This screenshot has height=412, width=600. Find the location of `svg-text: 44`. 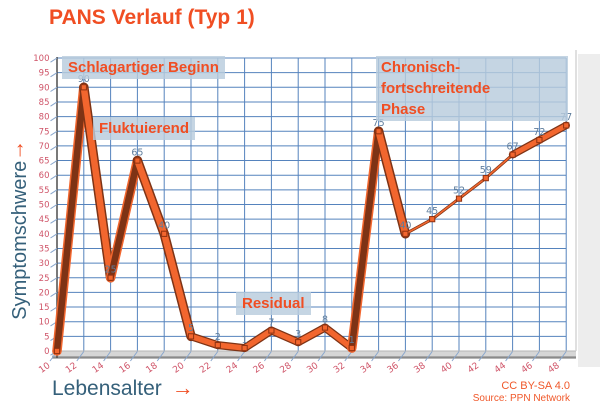

svg-text: 44 is located at coordinates (500, 368).